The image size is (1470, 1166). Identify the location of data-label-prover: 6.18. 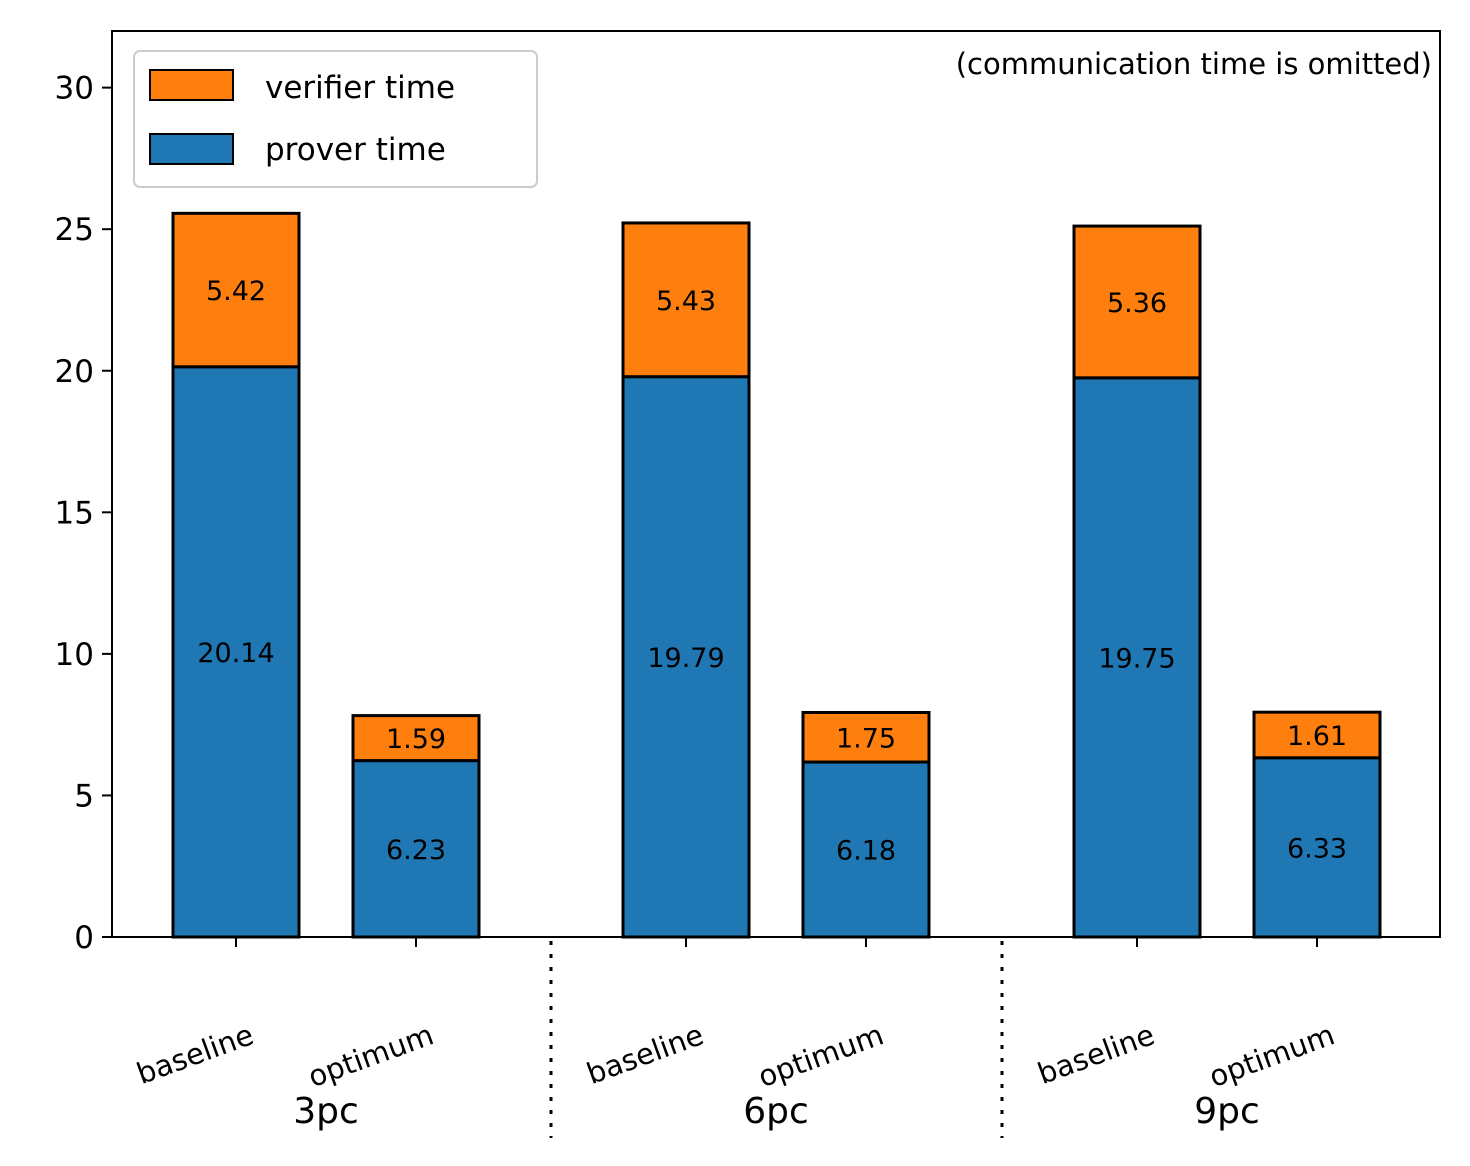
(866, 851).